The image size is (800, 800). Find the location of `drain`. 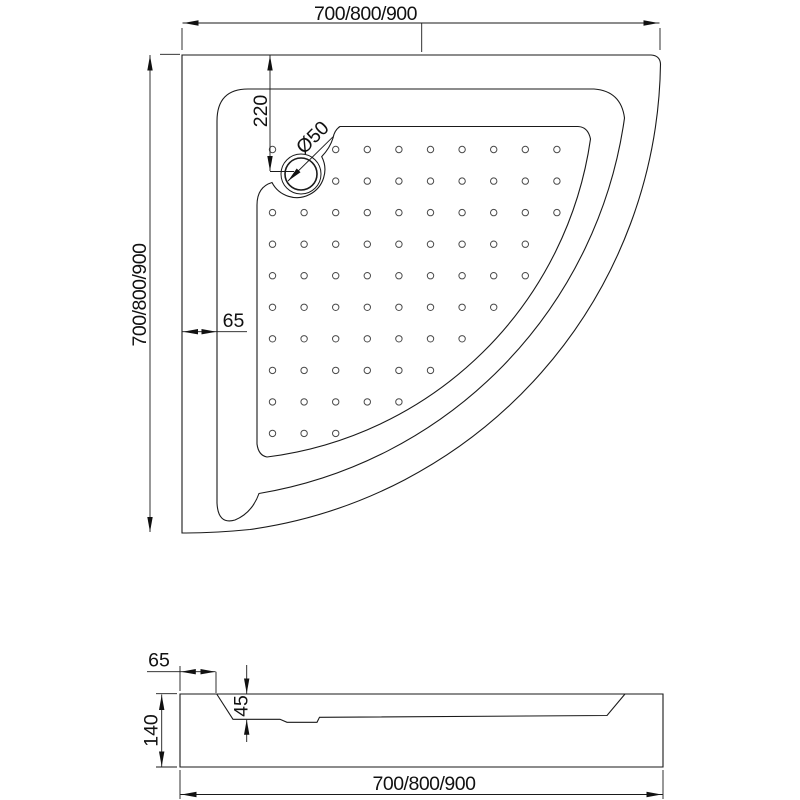

drain is located at coordinates (301, 174).